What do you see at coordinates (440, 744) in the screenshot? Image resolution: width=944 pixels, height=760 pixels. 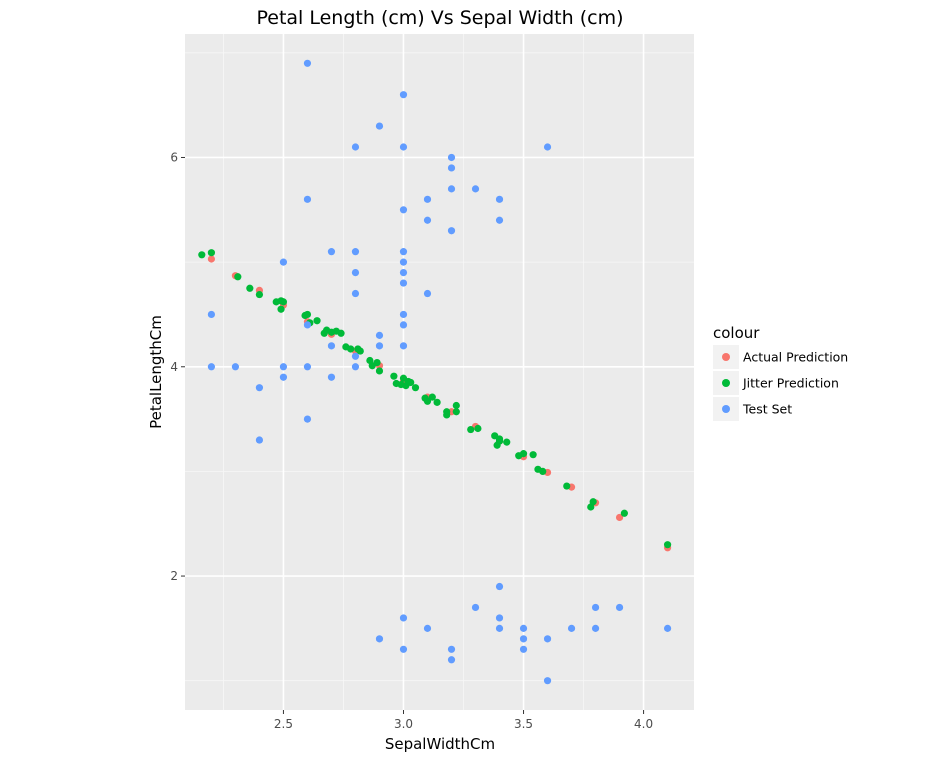 I see `x-axis-title: SepalWidthCm` at bounding box center [440, 744].